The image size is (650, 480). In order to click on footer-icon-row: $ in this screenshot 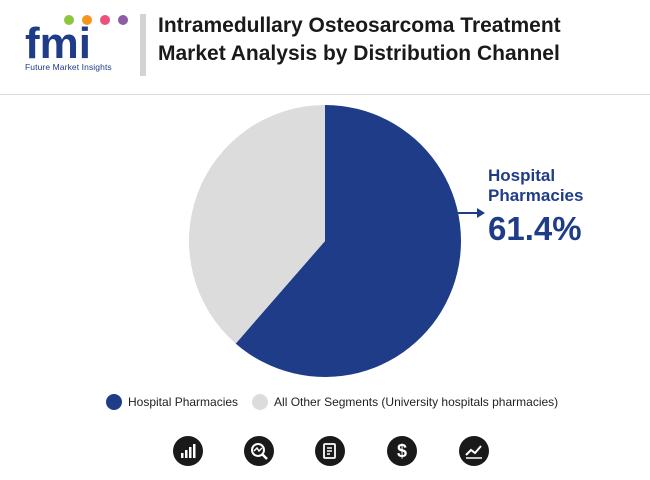, I will do `click(325, 453)`.